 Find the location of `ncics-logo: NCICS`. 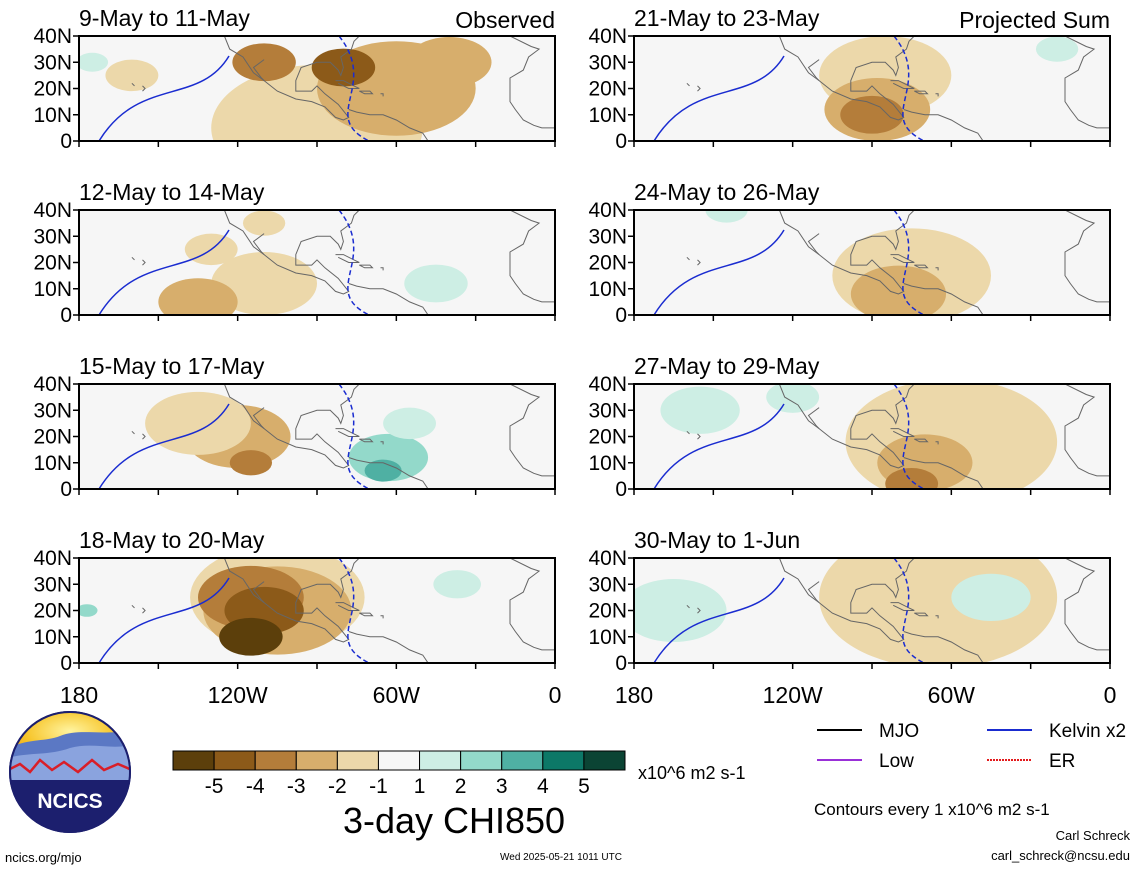

ncics-logo: NCICS is located at coordinates (70, 772).